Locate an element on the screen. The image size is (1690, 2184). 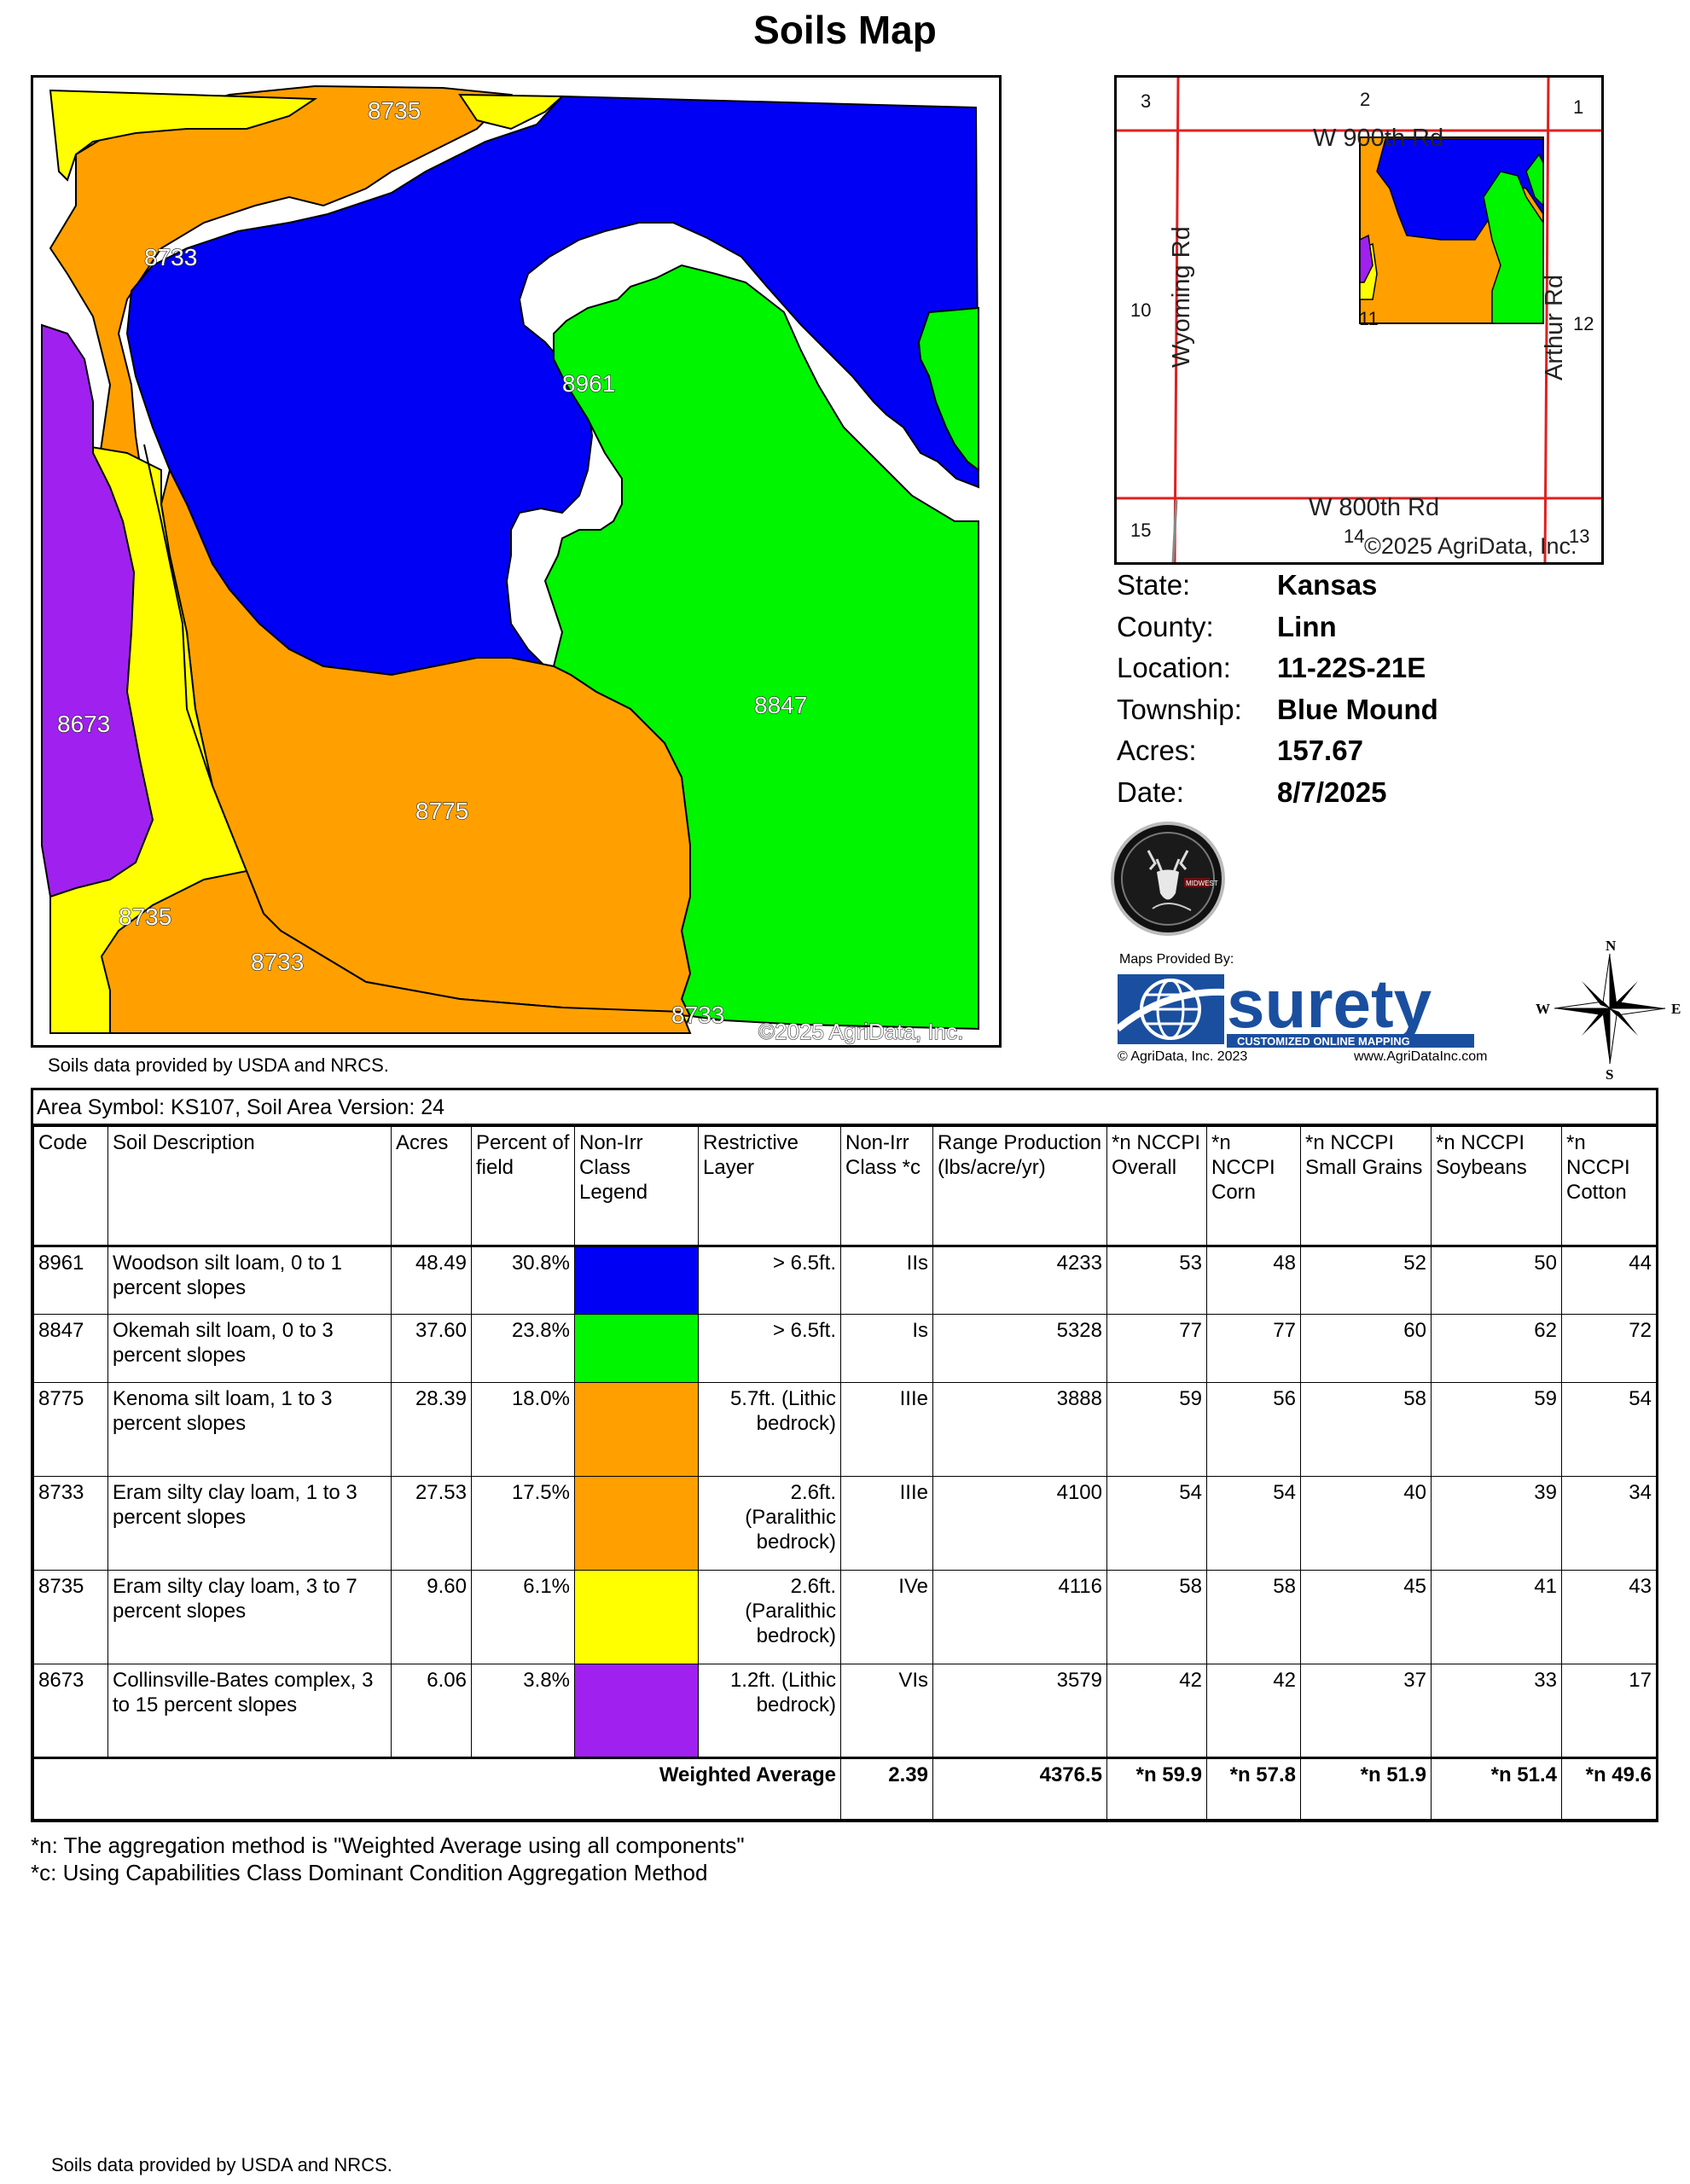
cell-nccpi-cotton: 72 is located at coordinates (1609, 1349).